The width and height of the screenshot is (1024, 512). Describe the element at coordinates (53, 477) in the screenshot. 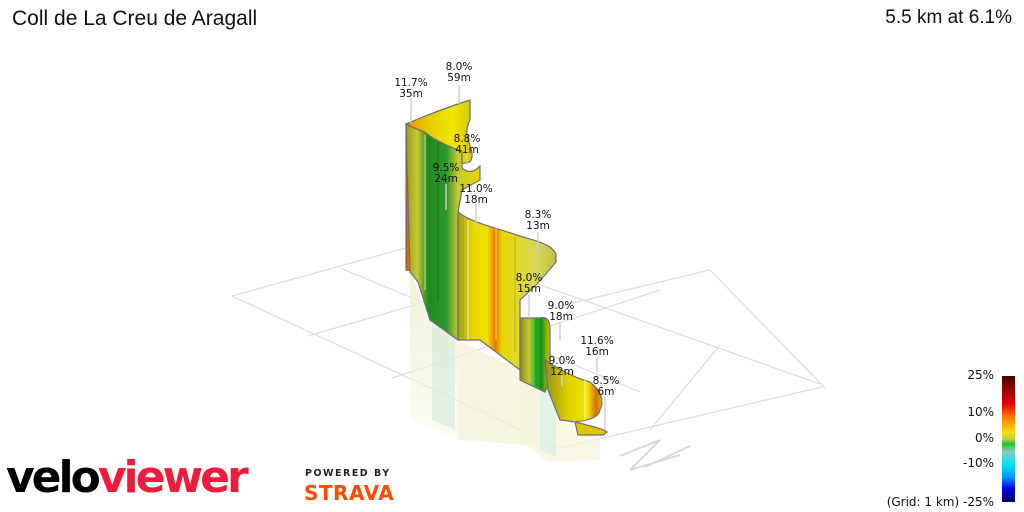

I see `logo-velo: velo` at that location.